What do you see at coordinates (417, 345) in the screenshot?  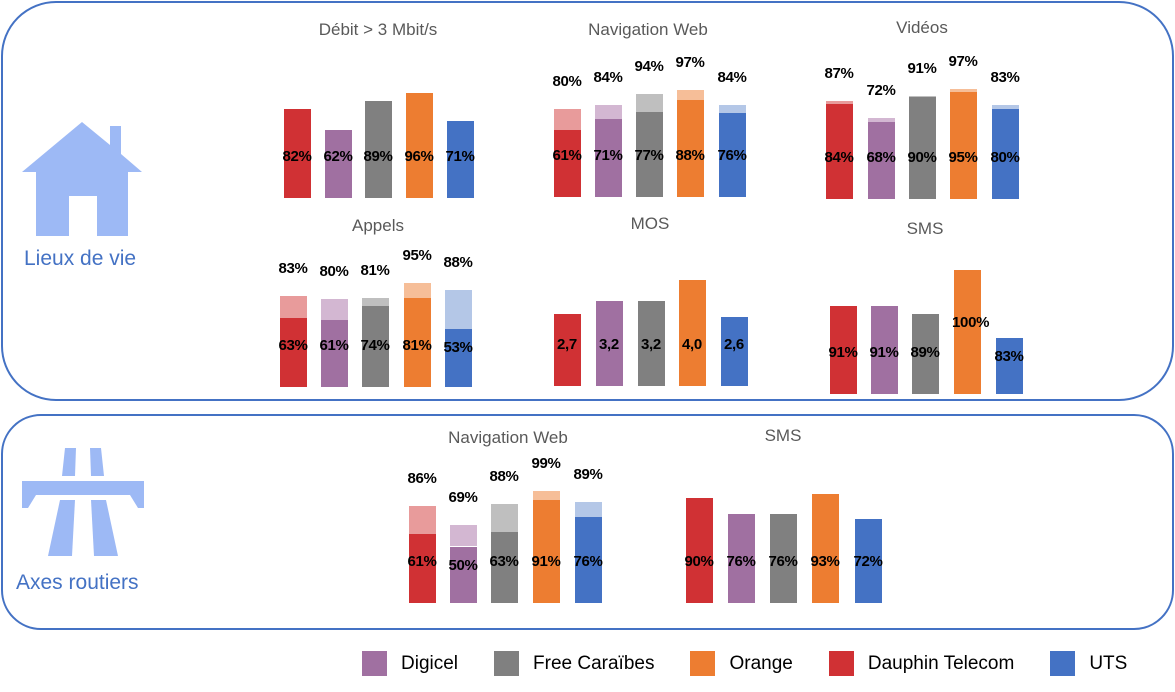 I see `value-label: 81%` at bounding box center [417, 345].